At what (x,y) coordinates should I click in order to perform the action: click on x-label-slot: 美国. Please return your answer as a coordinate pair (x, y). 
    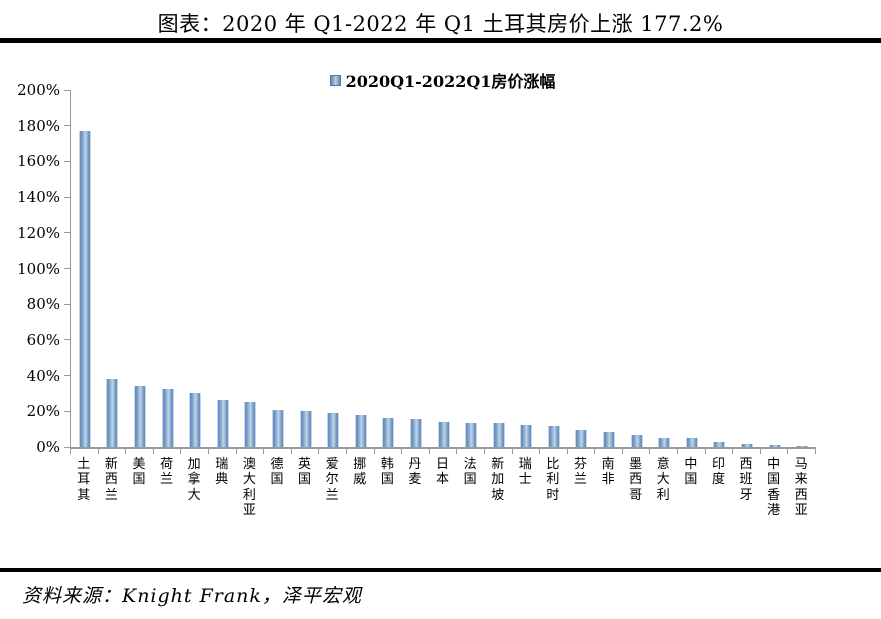
    Looking at the image, I should click on (139, 472).